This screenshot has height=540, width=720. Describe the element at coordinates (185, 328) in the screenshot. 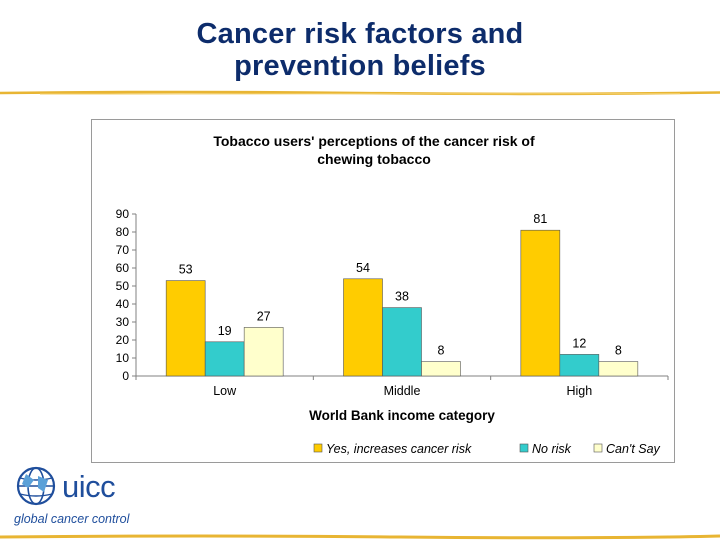

I see `bar-yes-increases-cancer-risk-low` at that location.